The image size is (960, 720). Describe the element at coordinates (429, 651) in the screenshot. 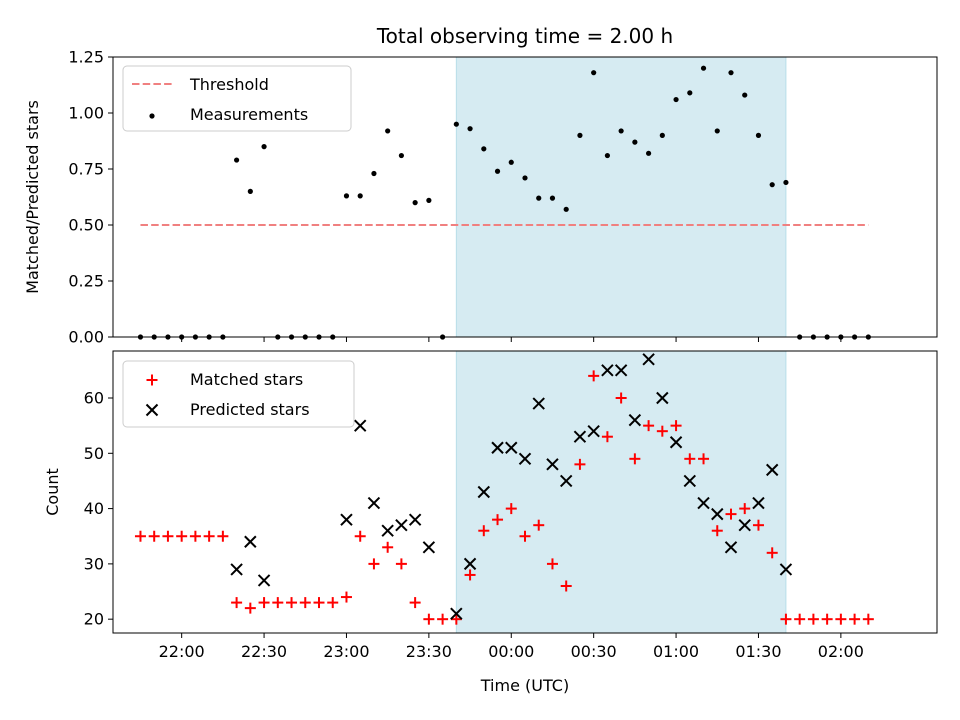

I see `x-tick-label: 23:30` at that location.